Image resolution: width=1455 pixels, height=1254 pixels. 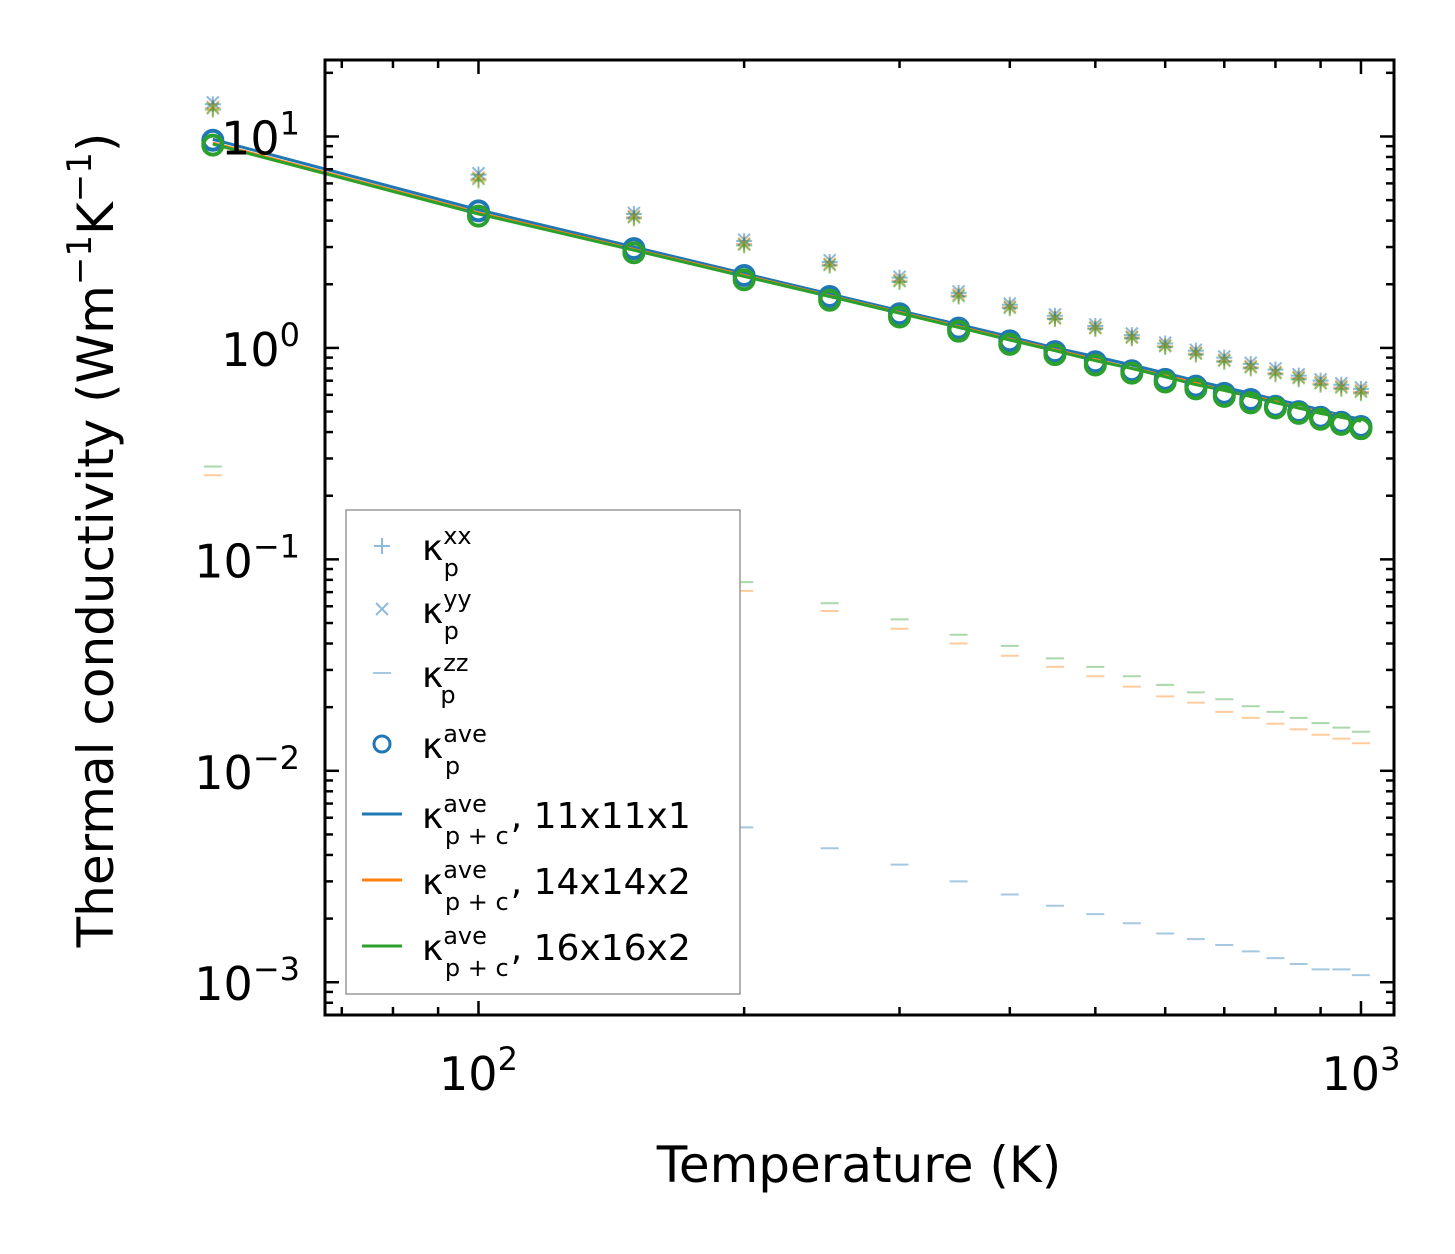 I want to click on y-tick-label: 10⁻², so click(x=247, y=769).